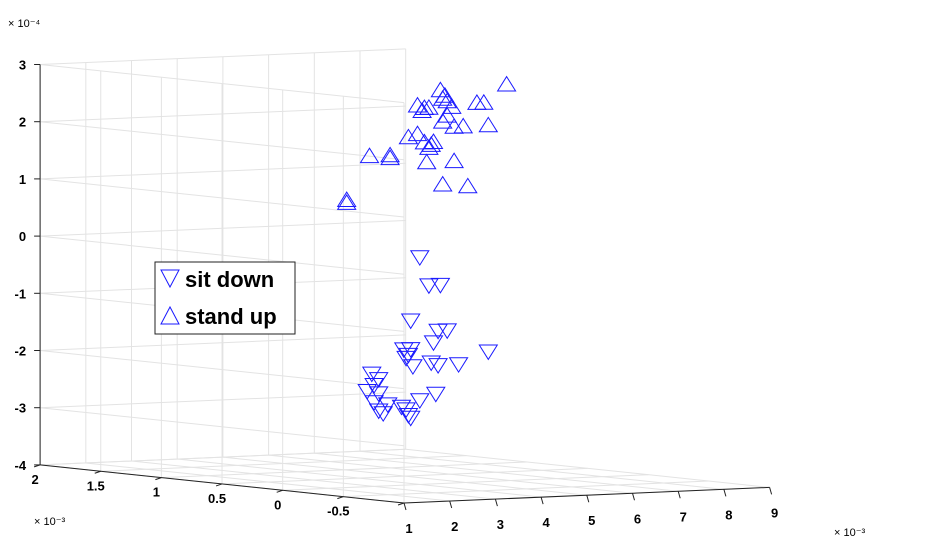 The height and width of the screenshot is (542, 934). I want to click on x-tick-label: 1, so click(408, 528).